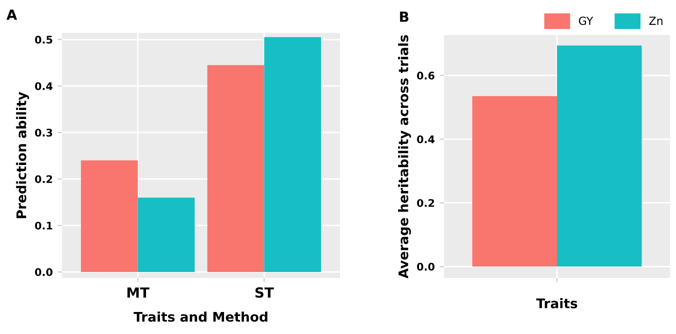 This screenshot has height=334, width=676. Describe the element at coordinates (404, 156) in the screenshot. I see `y-axis-title: Average heritability across trials` at that location.